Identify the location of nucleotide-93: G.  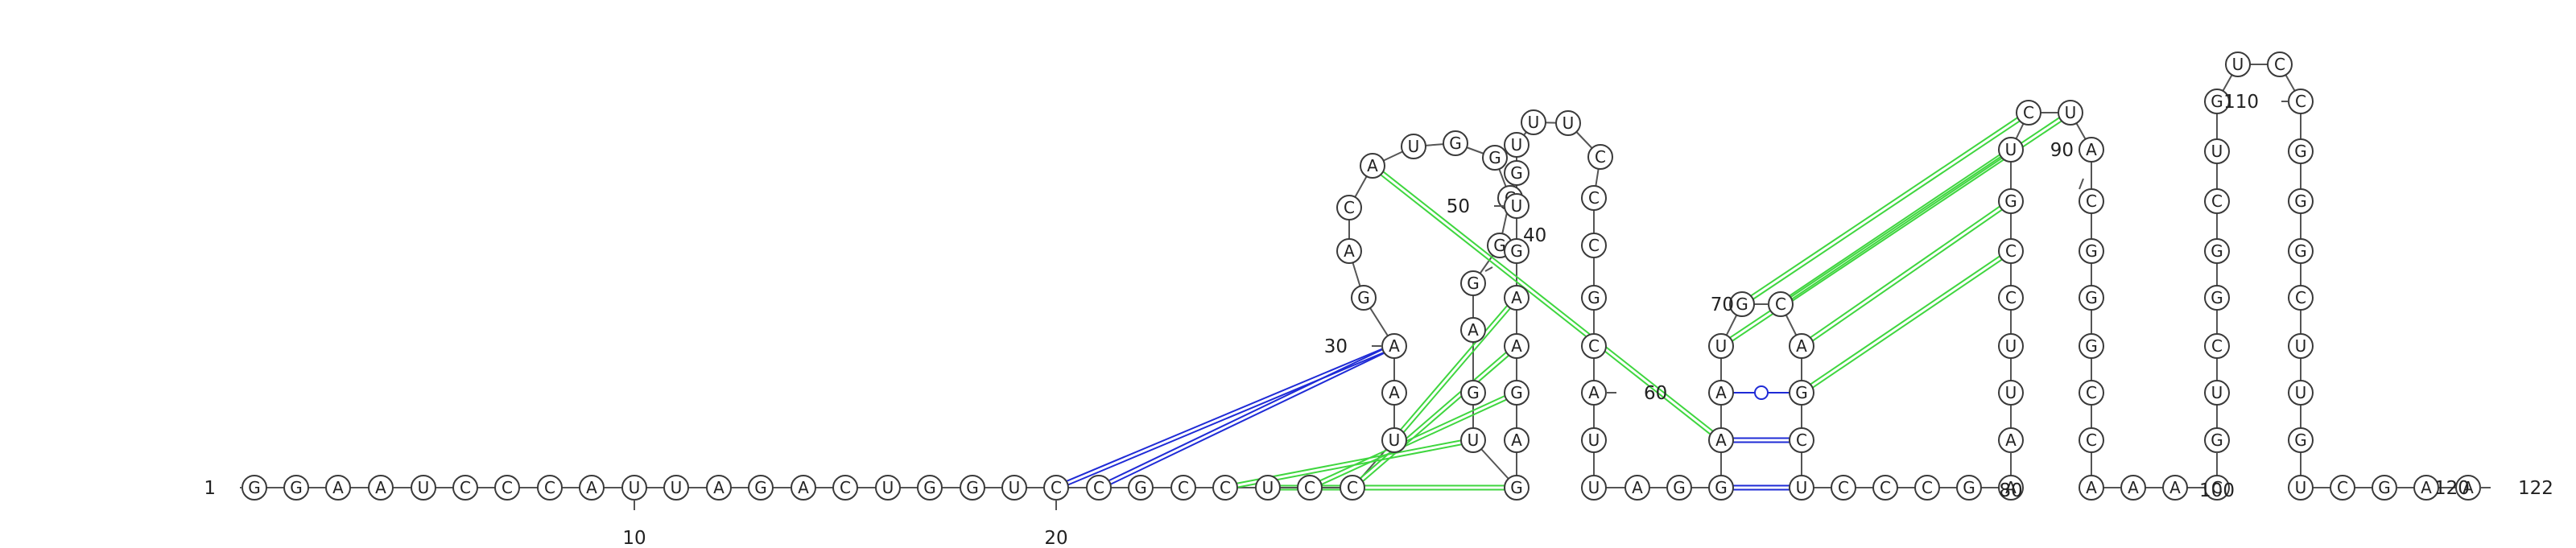
(2091, 346).